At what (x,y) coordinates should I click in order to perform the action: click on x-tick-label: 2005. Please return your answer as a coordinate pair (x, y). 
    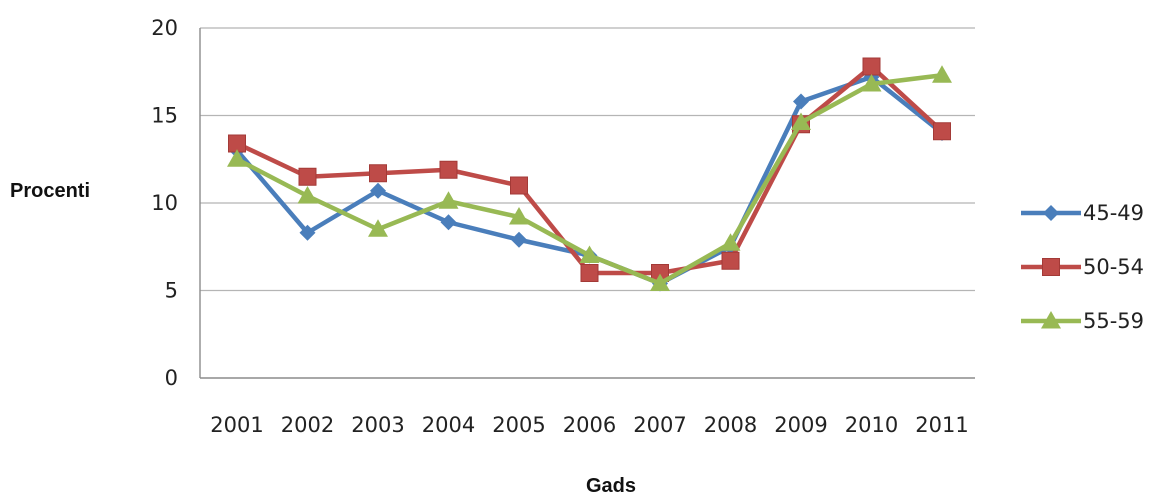
    Looking at the image, I should click on (518, 425).